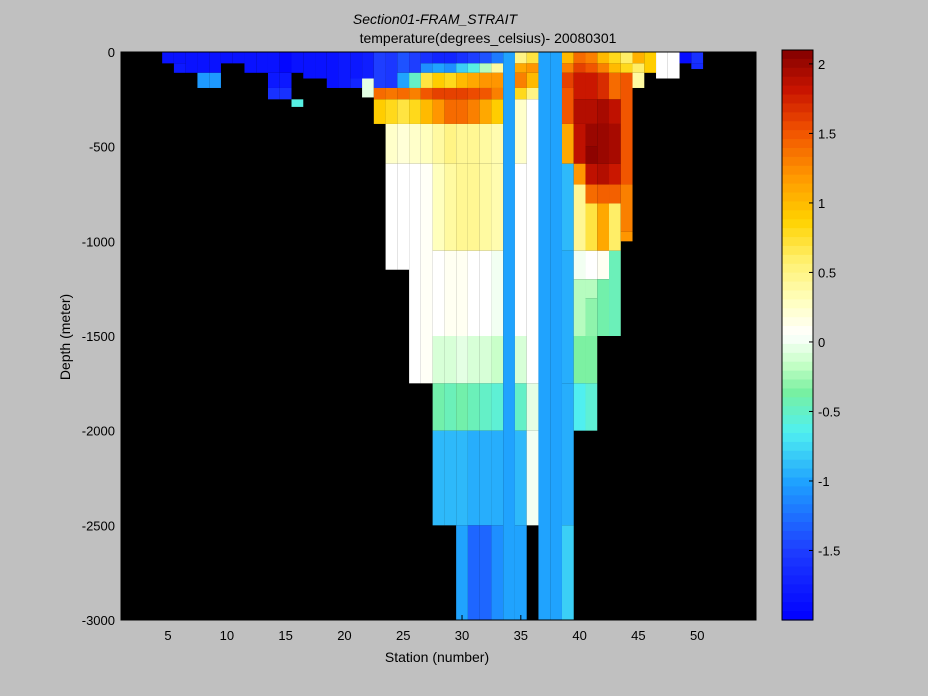 This screenshot has width=928, height=696. I want to click on x-tick-label: 20, so click(344, 635).